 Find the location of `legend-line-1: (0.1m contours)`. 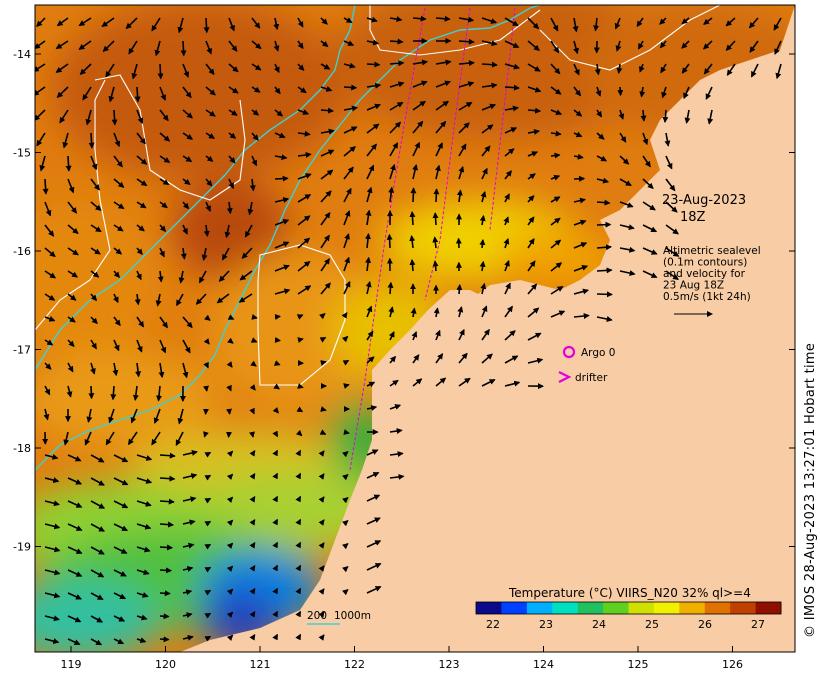

legend-line-1: (0.1m contours) is located at coordinates (705, 263).